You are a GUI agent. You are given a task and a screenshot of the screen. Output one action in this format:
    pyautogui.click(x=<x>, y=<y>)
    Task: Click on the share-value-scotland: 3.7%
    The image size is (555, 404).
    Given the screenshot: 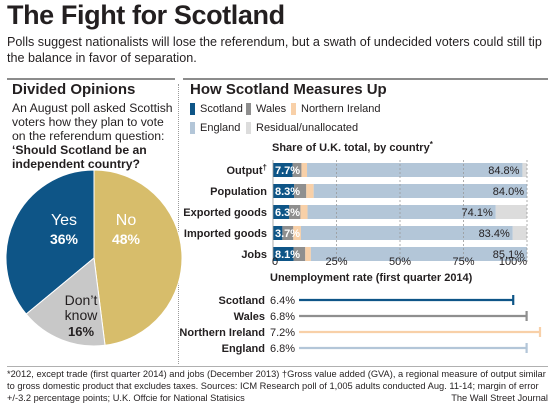 What is the action you would take?
    pyautogui.click(x=287, y=234)
    